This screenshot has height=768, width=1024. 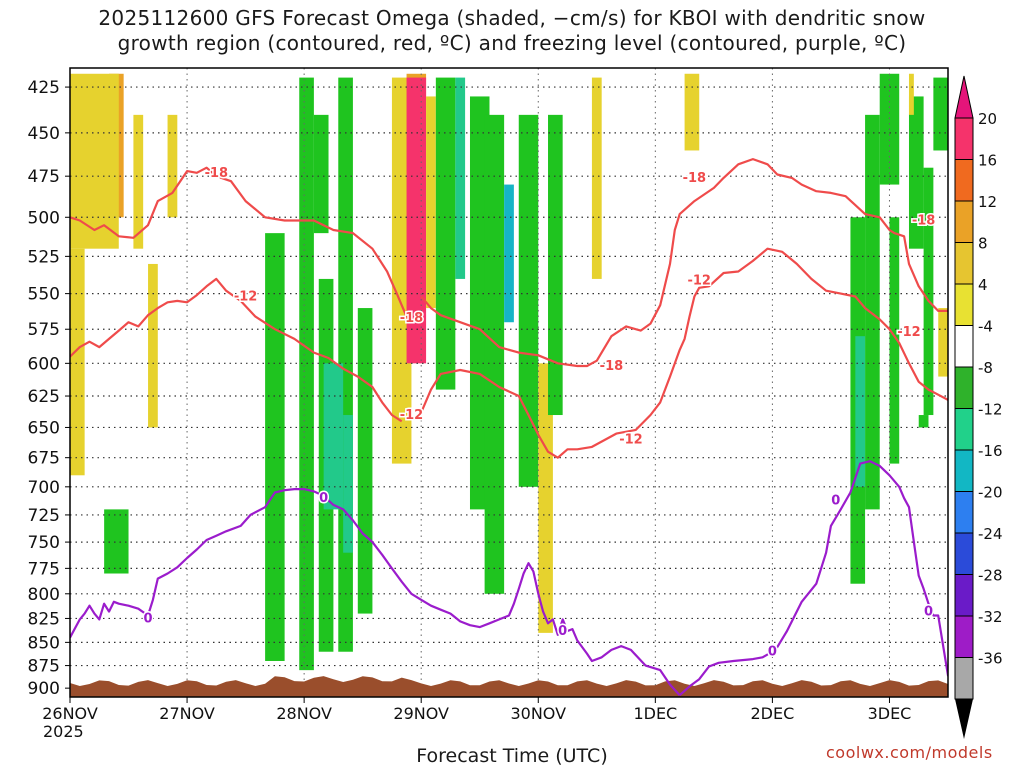 What do you see at coordinates (655, 713) in the screenshot?
I see `x-tick-label: 1DEC` at bounding box center [655, 713].